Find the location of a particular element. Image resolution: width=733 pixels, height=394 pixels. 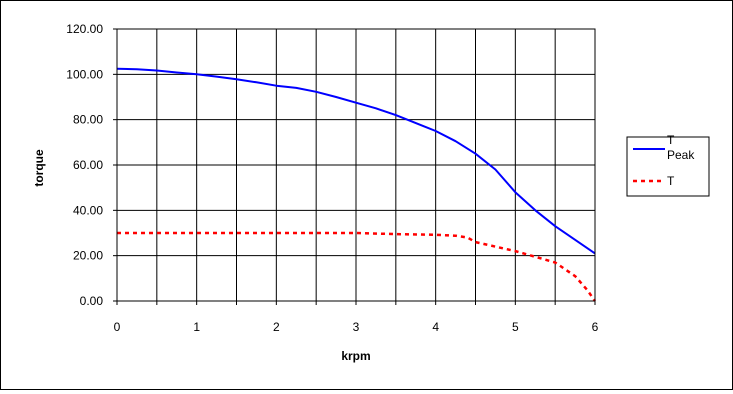

y-tick-label: 0.00 is located at coordinates (92, 301).